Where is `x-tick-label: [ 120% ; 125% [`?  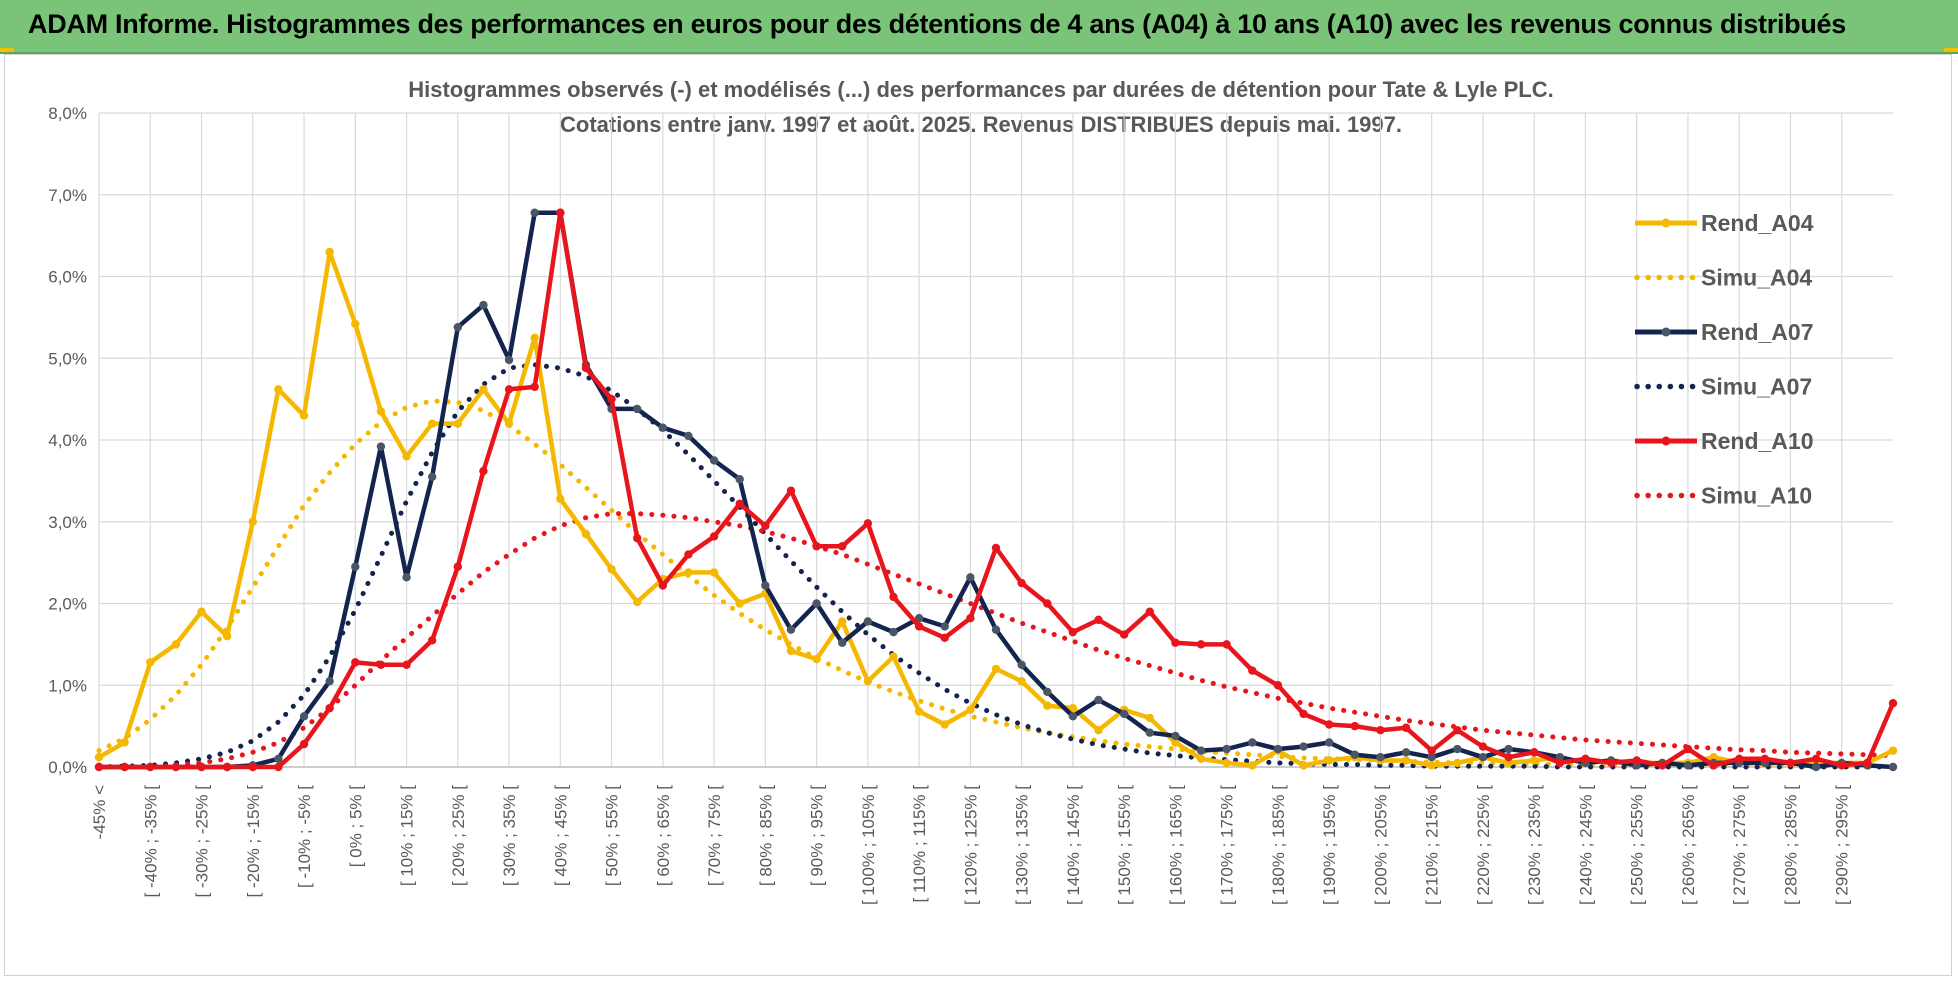 x-tick-label: [ 120% ; 125% [ is located at coordinates (970, 845).